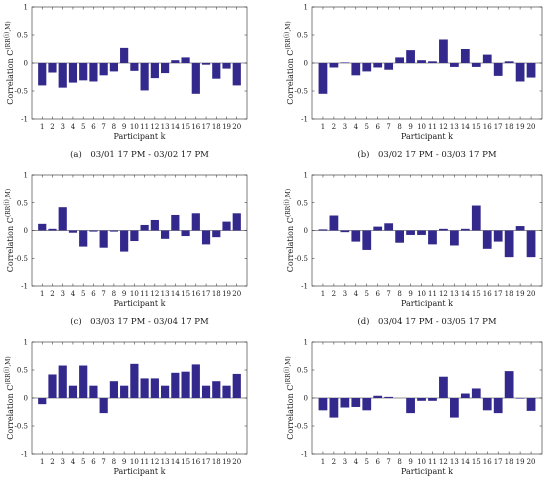  Describe the element at coordinates (139, 136) in the screenshot. I see `x-axis-label: Participant k` at that location.